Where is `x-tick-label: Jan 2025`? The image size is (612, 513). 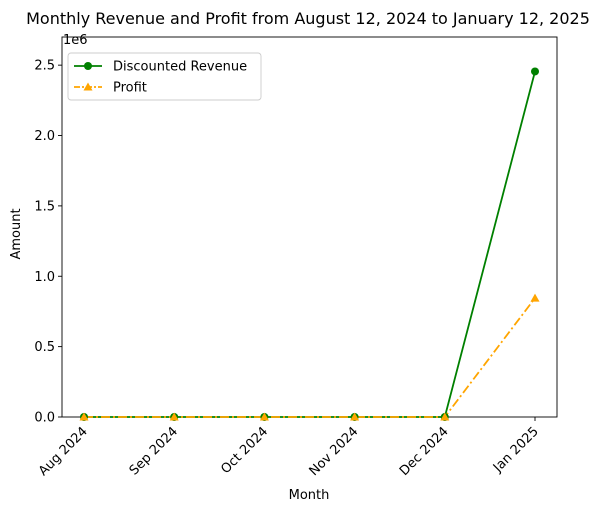
x-tick-label: Jan 2025 is located at coordinates (516, 450).